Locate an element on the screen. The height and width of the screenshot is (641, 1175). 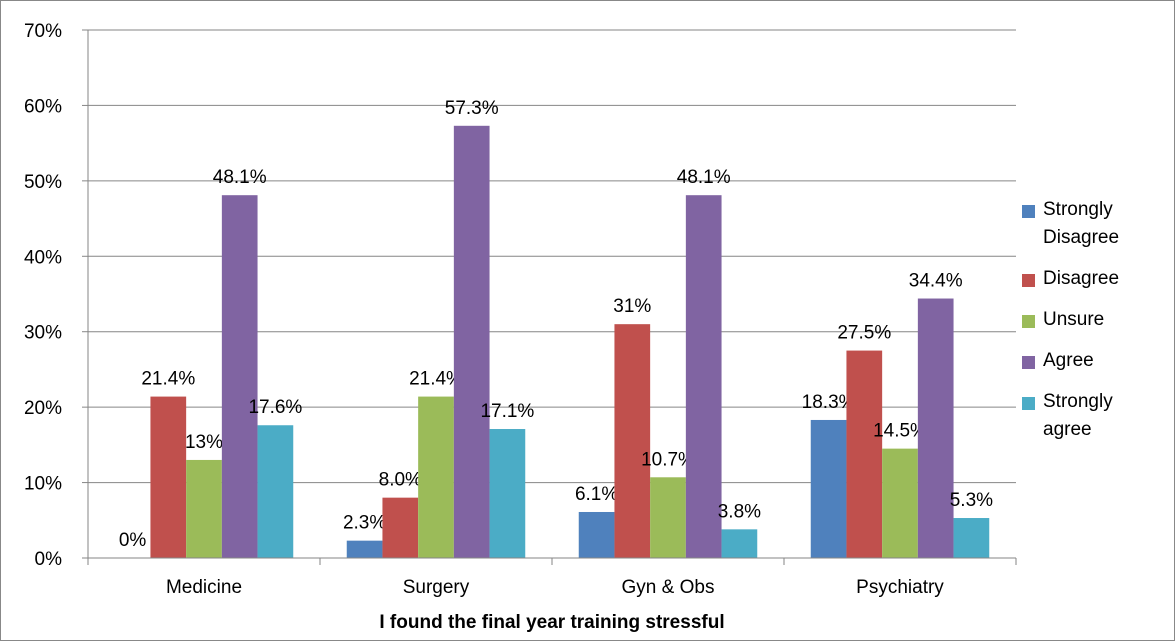
y-tick-label: 60% is located at coordinates (43, 106).